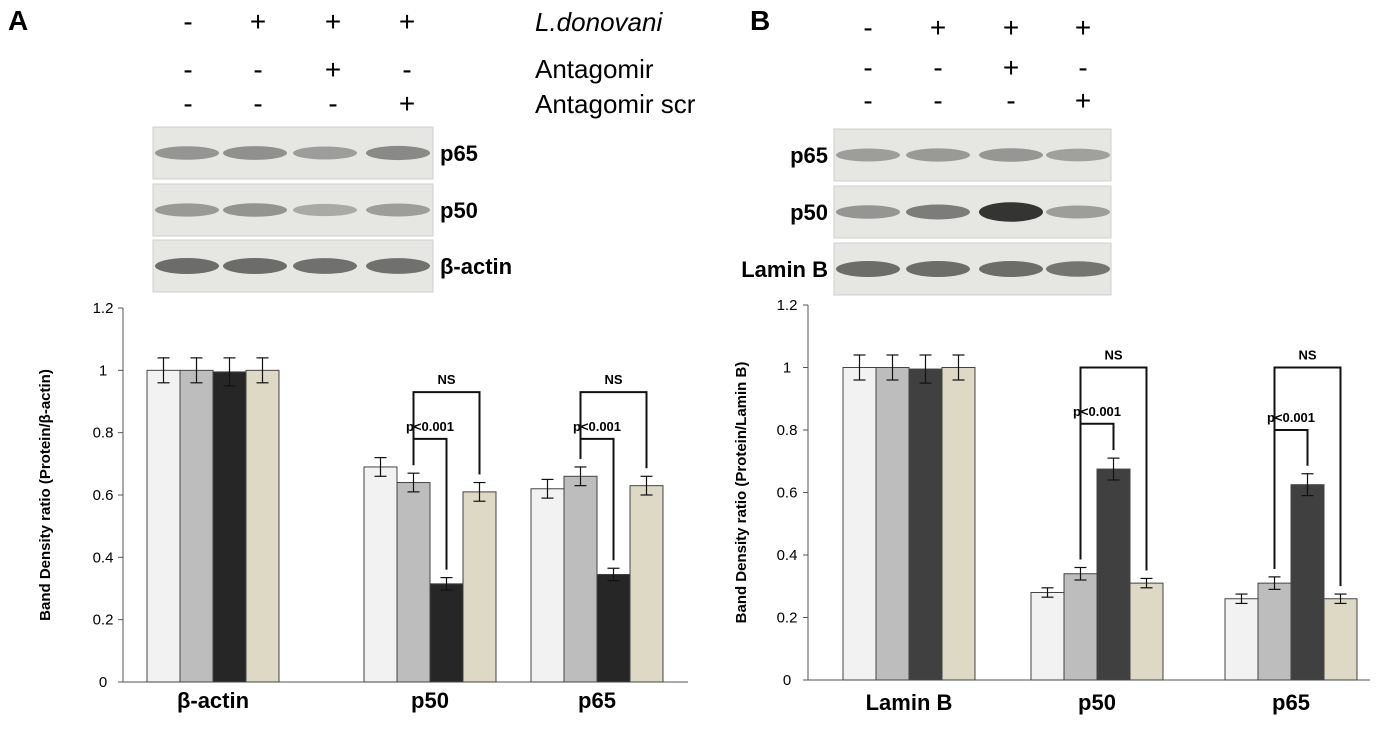 The height and width of the screenshot is (735, 1380). I want to click on blot-label: p50, so click(809, 212).